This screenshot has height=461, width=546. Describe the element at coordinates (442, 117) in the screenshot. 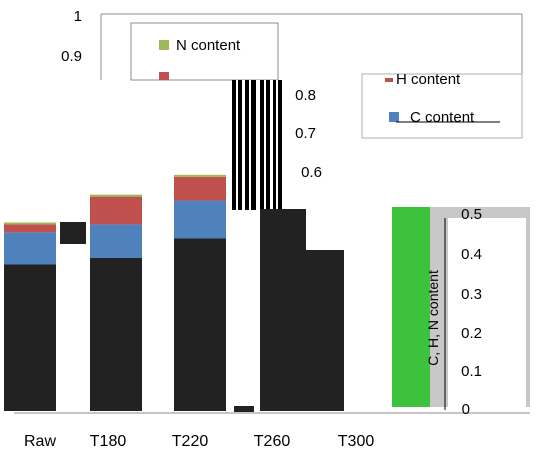

I see `inset-legend-label-c: C content` at that location.